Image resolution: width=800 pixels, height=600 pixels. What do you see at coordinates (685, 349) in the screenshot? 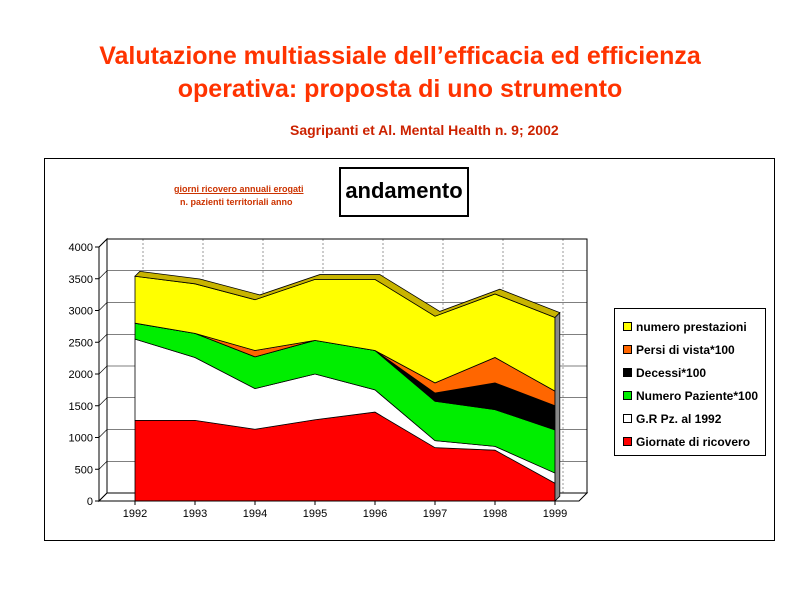
I see `legend-label: Persi di vista*100` at bounding box center [685, 349].